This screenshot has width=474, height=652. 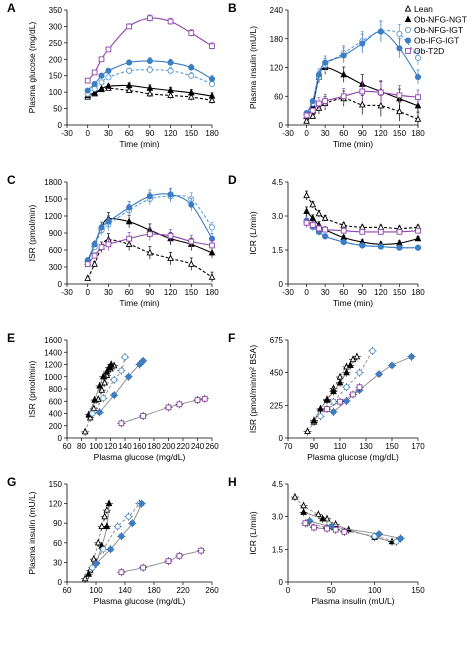 I want to click on panel-label: B, so click(x=232, y=8).